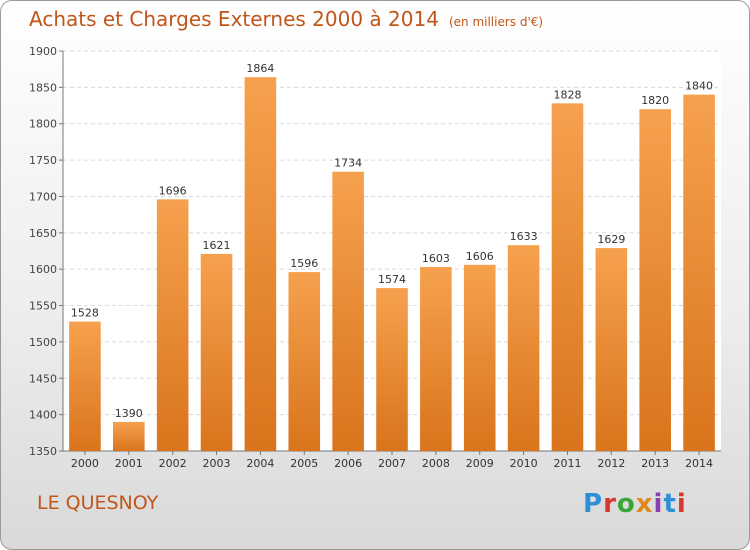 The height and width of the screenshot is (550, 750). What do you see at coordinates (524, 463) in the screenshot?
I see `x-tick-label: 2010` at bounding box center [524, 463].